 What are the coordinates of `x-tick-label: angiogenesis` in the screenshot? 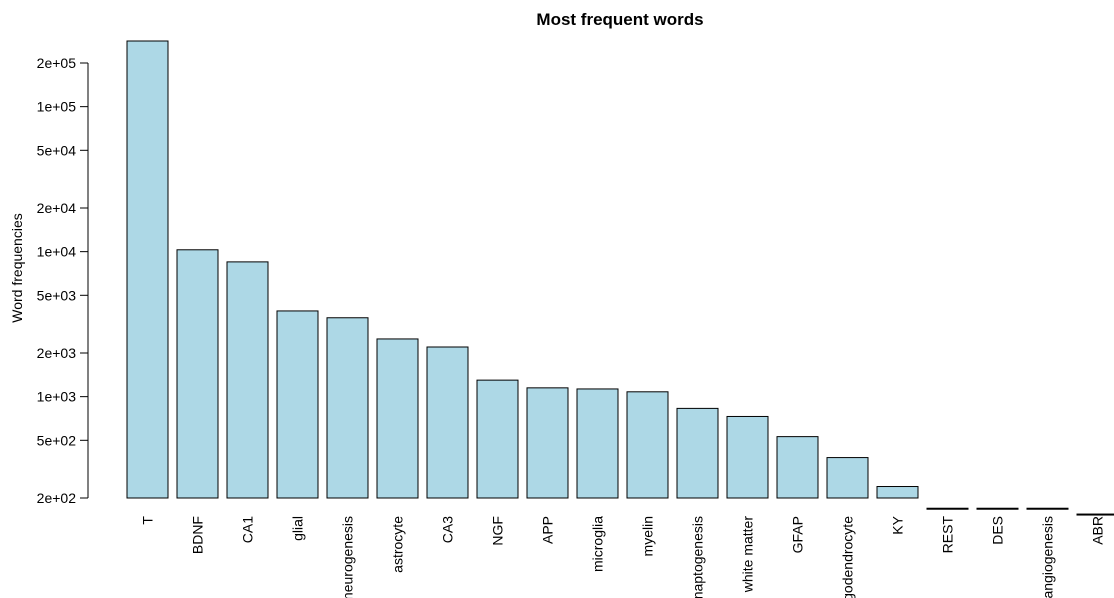 It's located at (1048, 557).